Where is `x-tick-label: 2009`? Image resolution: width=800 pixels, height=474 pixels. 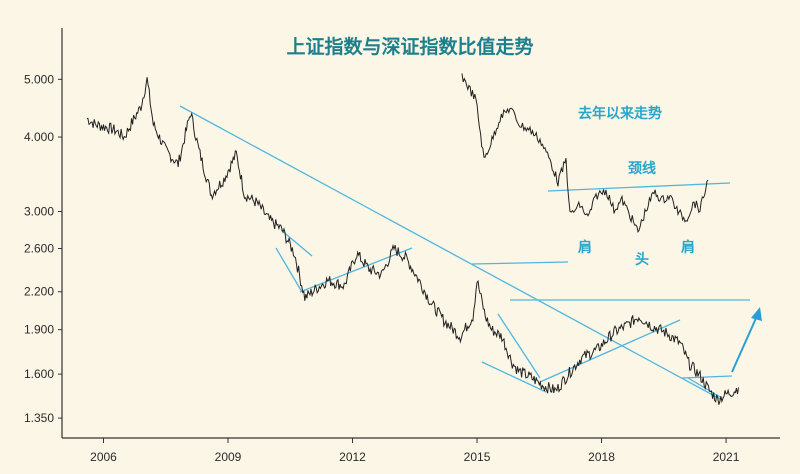
x-tick-label: 2009 is located at coordinates (228, 457).